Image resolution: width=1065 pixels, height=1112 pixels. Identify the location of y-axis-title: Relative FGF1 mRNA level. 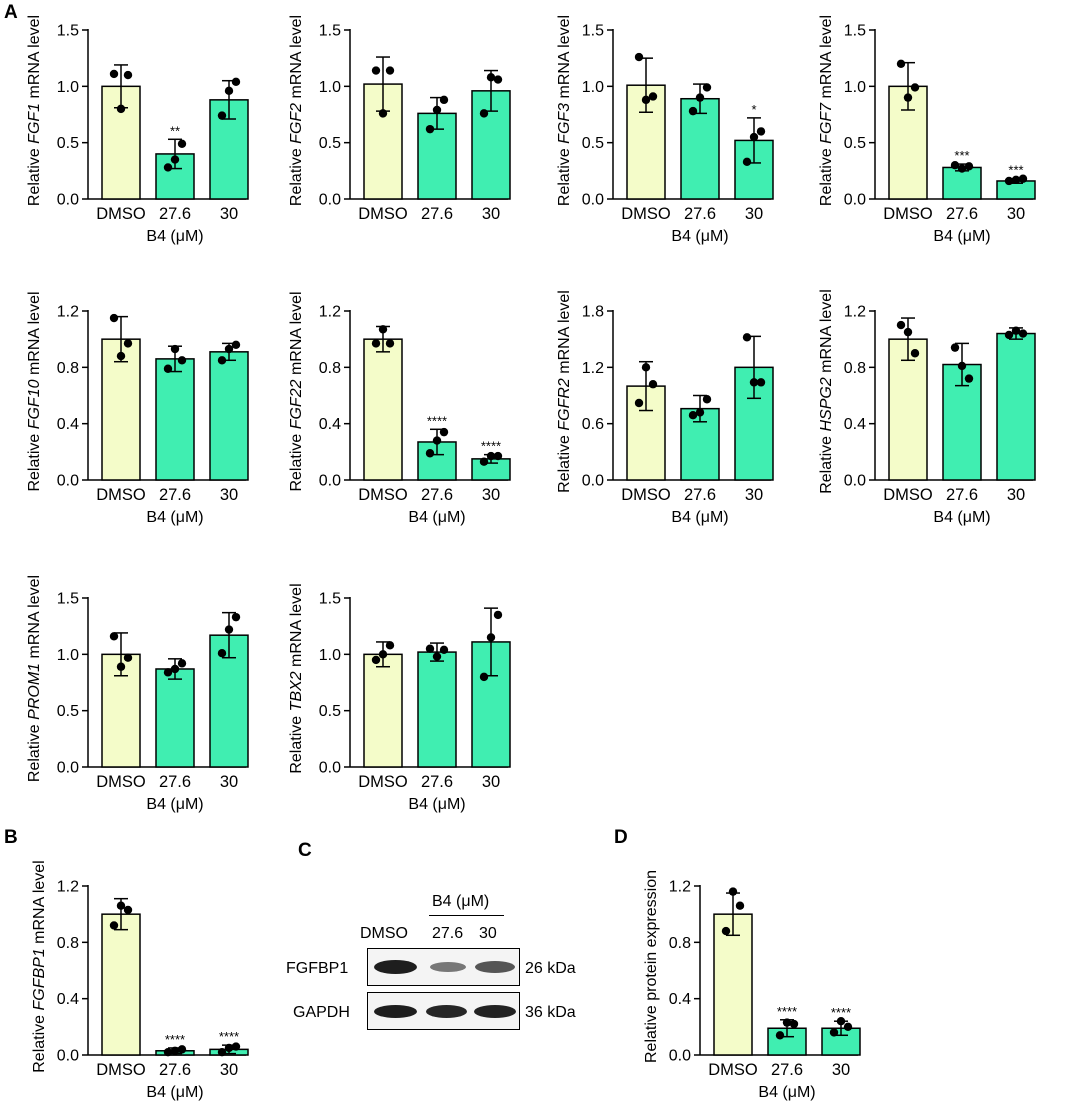
(34, 110).